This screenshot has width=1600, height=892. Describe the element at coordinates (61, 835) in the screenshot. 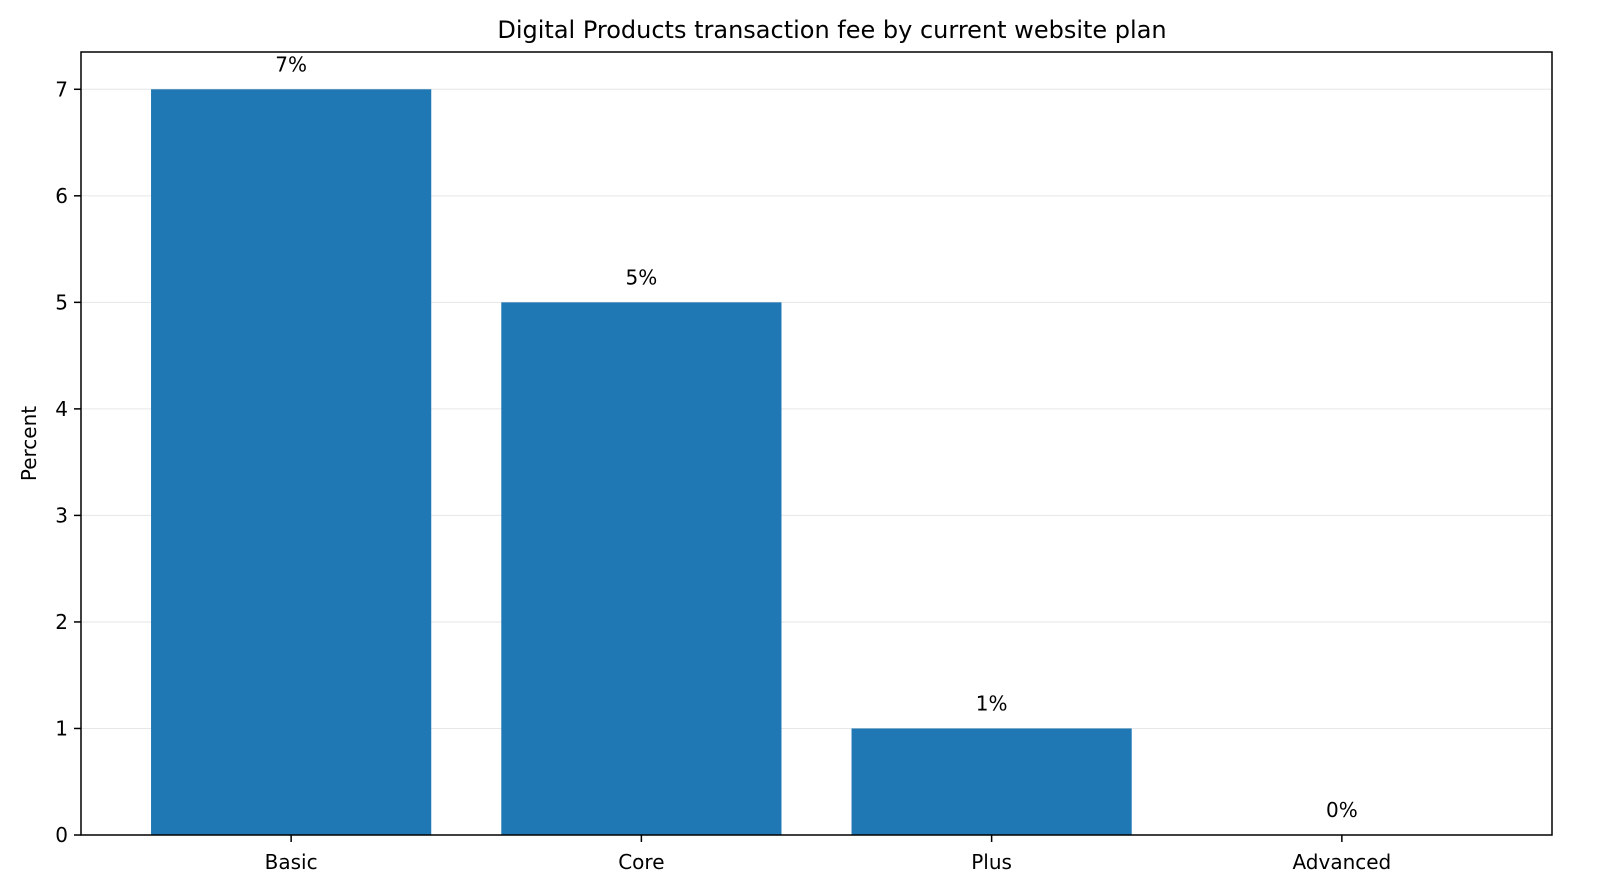

I see `y-tick-label: 0` at that location.